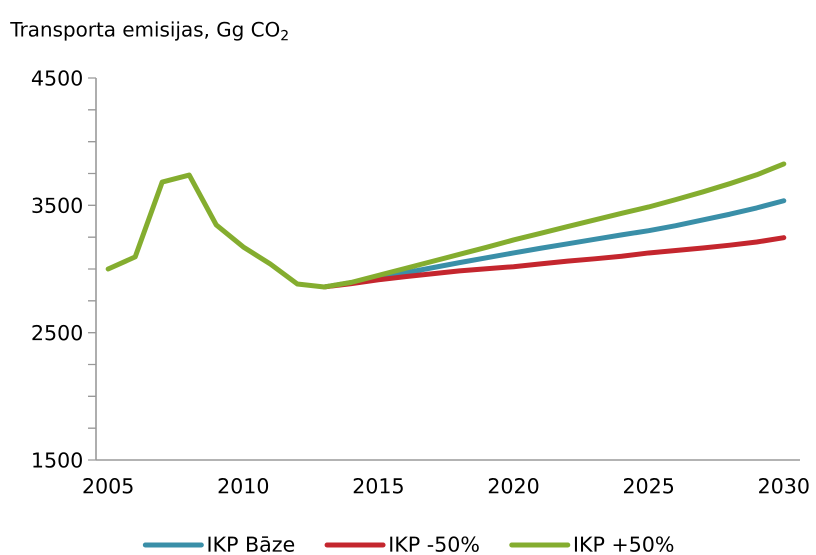 This screenshot has width=816, height=555. What do you see at coordinates (57, 460) in the screenshot?
I see `y-tick-label: 1500` at bounding box center [57, 460].